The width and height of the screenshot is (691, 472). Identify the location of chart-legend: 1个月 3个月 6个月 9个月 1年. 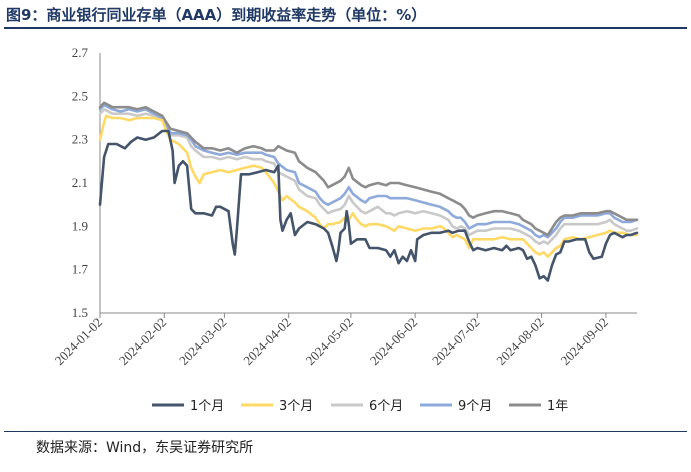
(360, 406).